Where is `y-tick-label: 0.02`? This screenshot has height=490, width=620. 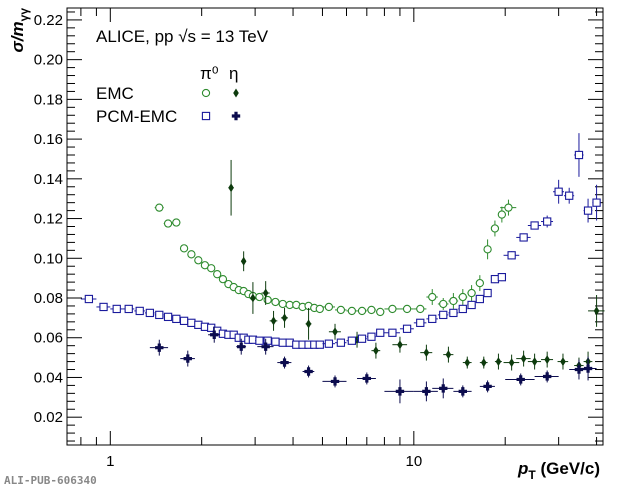
y-tick-label: 0.02 is located at coordinates (48, 417).